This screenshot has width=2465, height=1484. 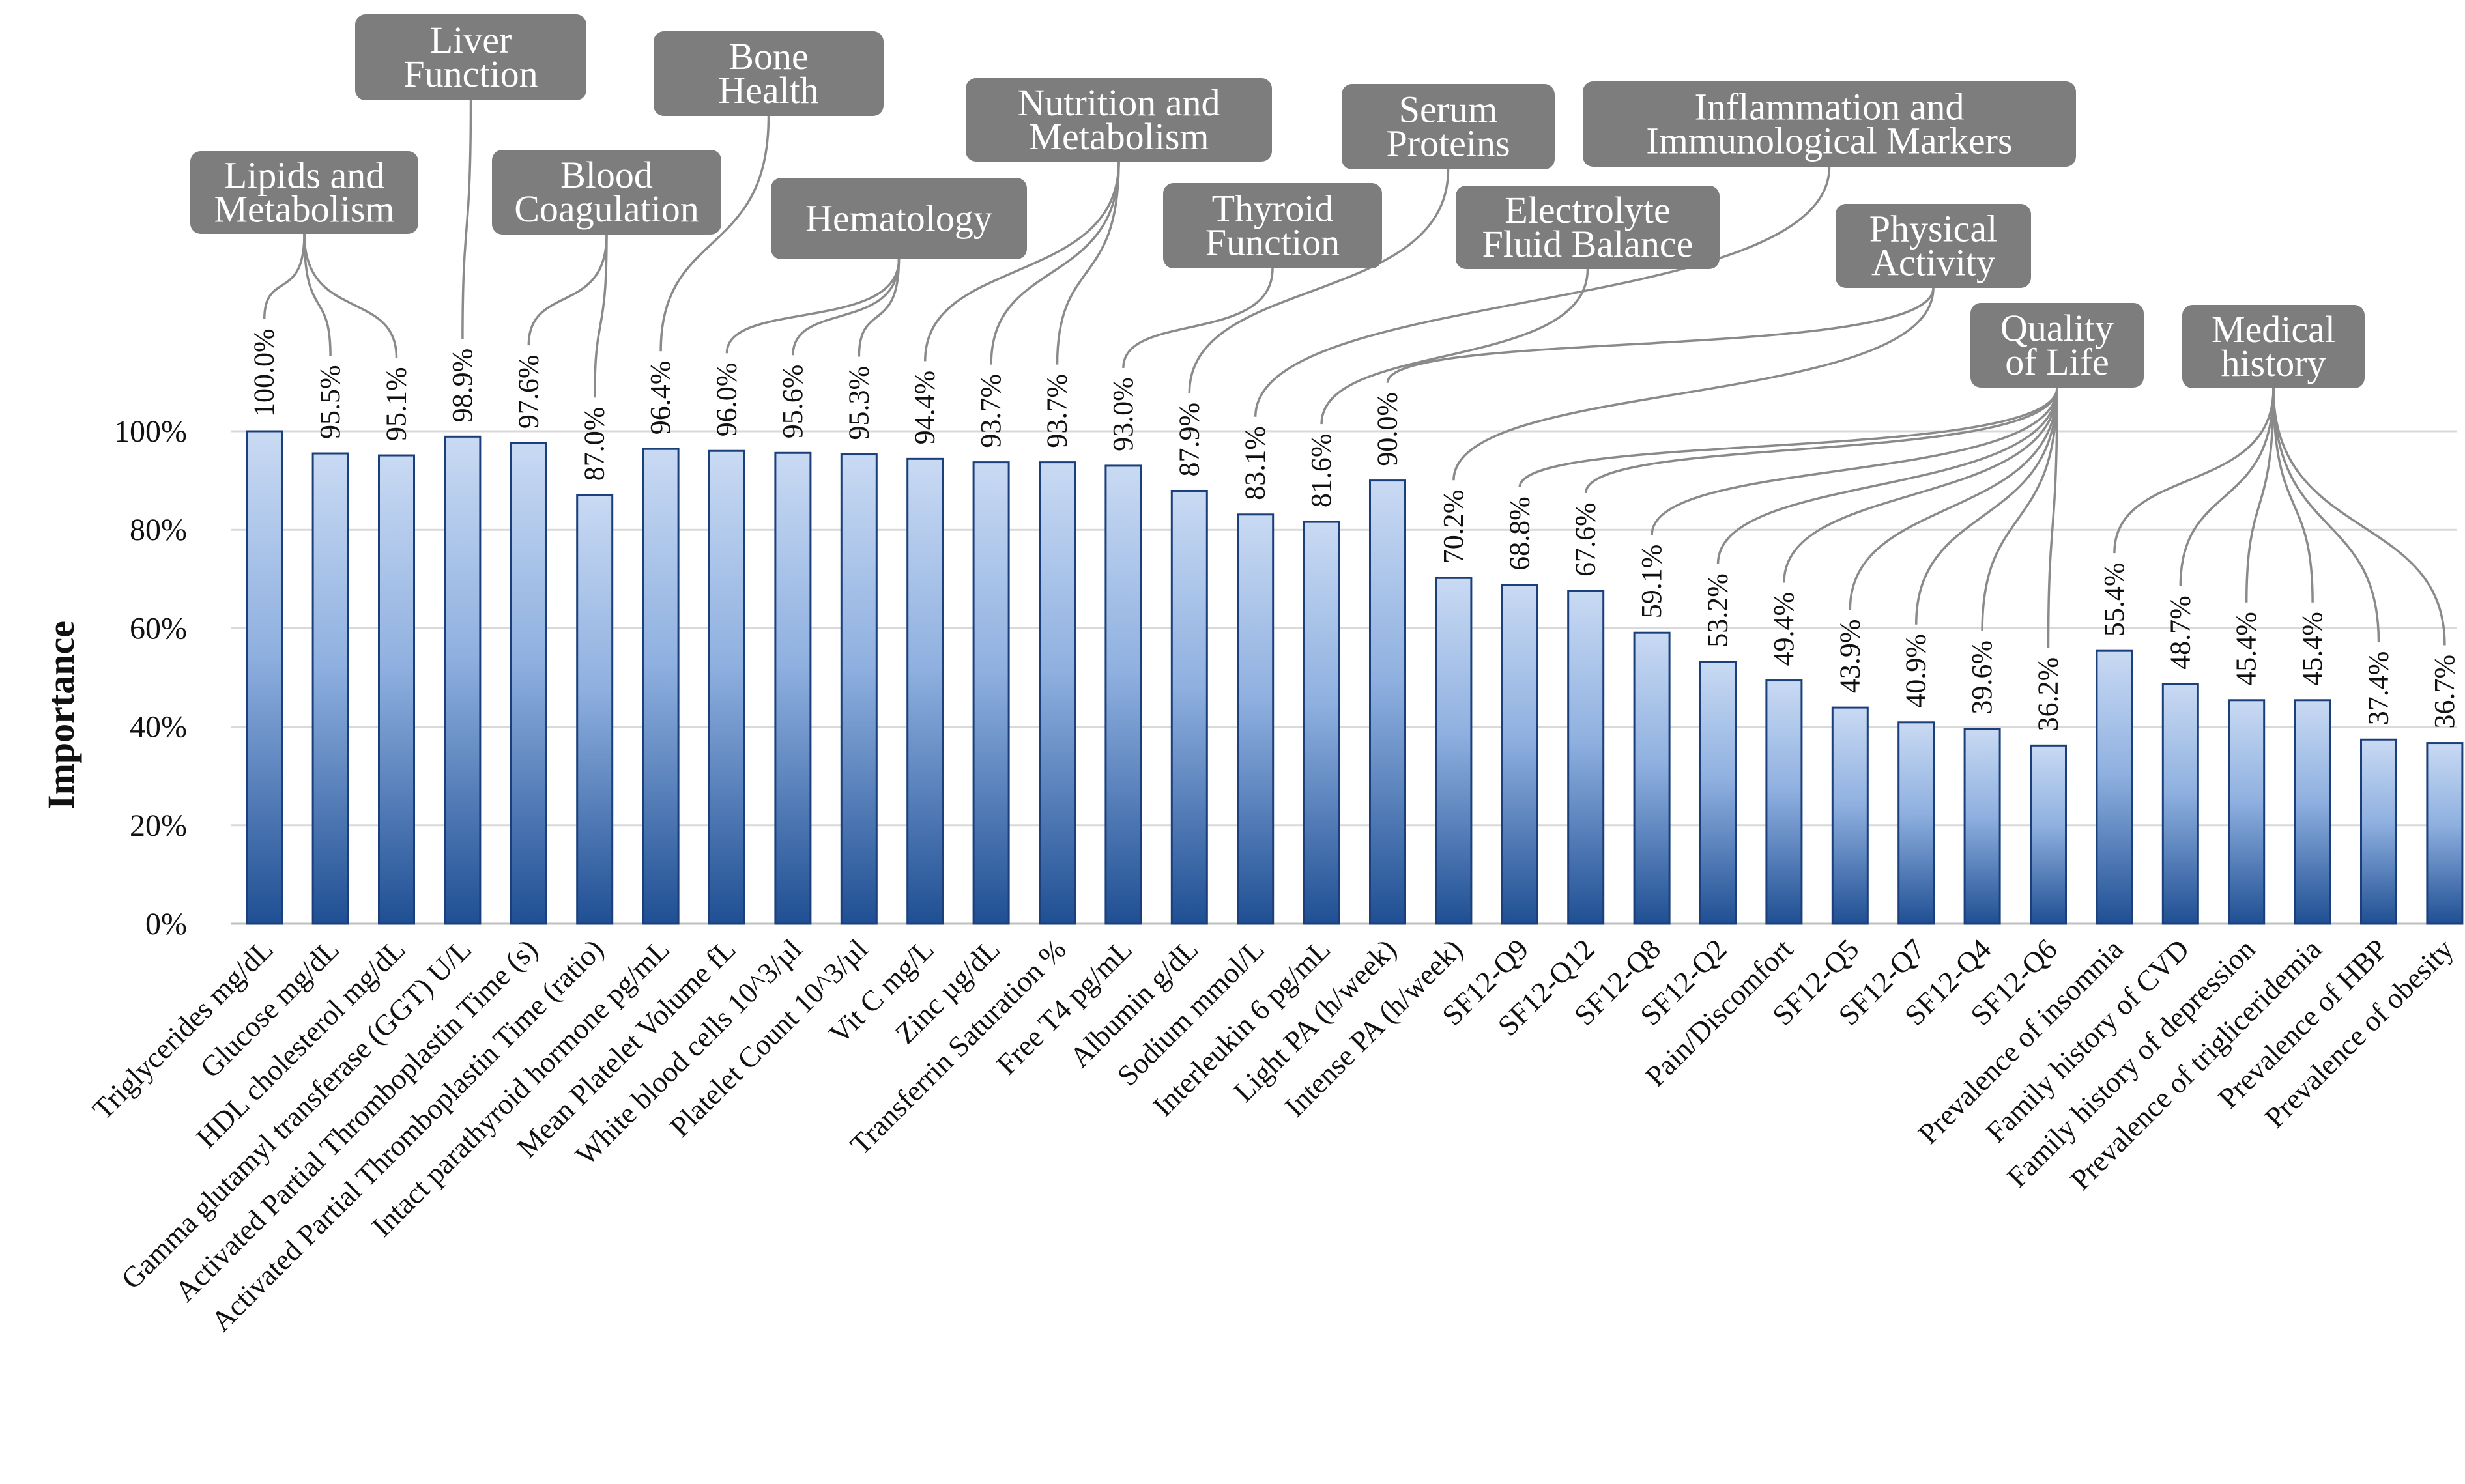 I want to click on bar-value-label: 48.7%, so click(x=2180, y=633).